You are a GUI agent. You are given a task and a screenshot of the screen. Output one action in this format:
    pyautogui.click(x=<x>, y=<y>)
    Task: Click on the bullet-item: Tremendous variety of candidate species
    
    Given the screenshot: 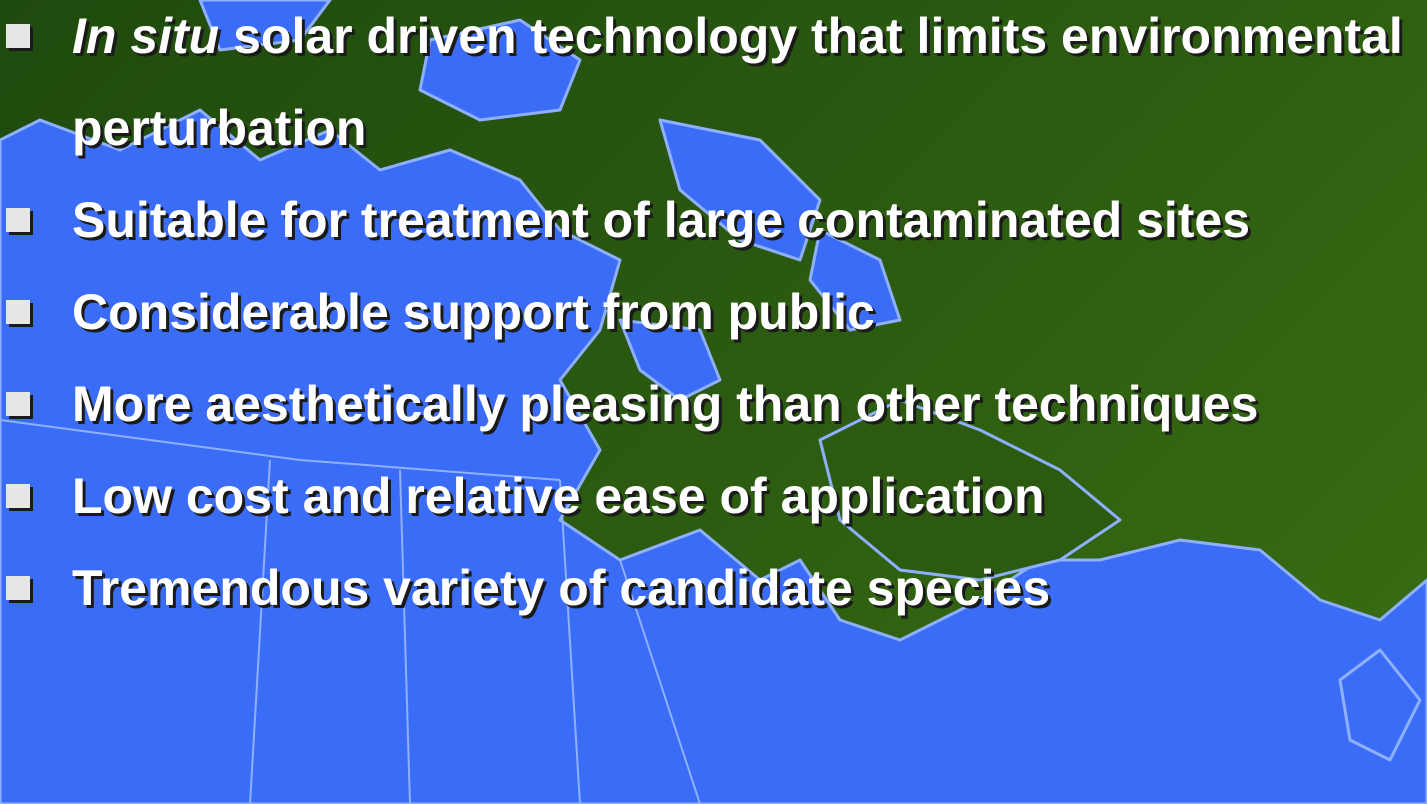 What is the action you would take?
    pyautogui.click(x=711, y=588)
    